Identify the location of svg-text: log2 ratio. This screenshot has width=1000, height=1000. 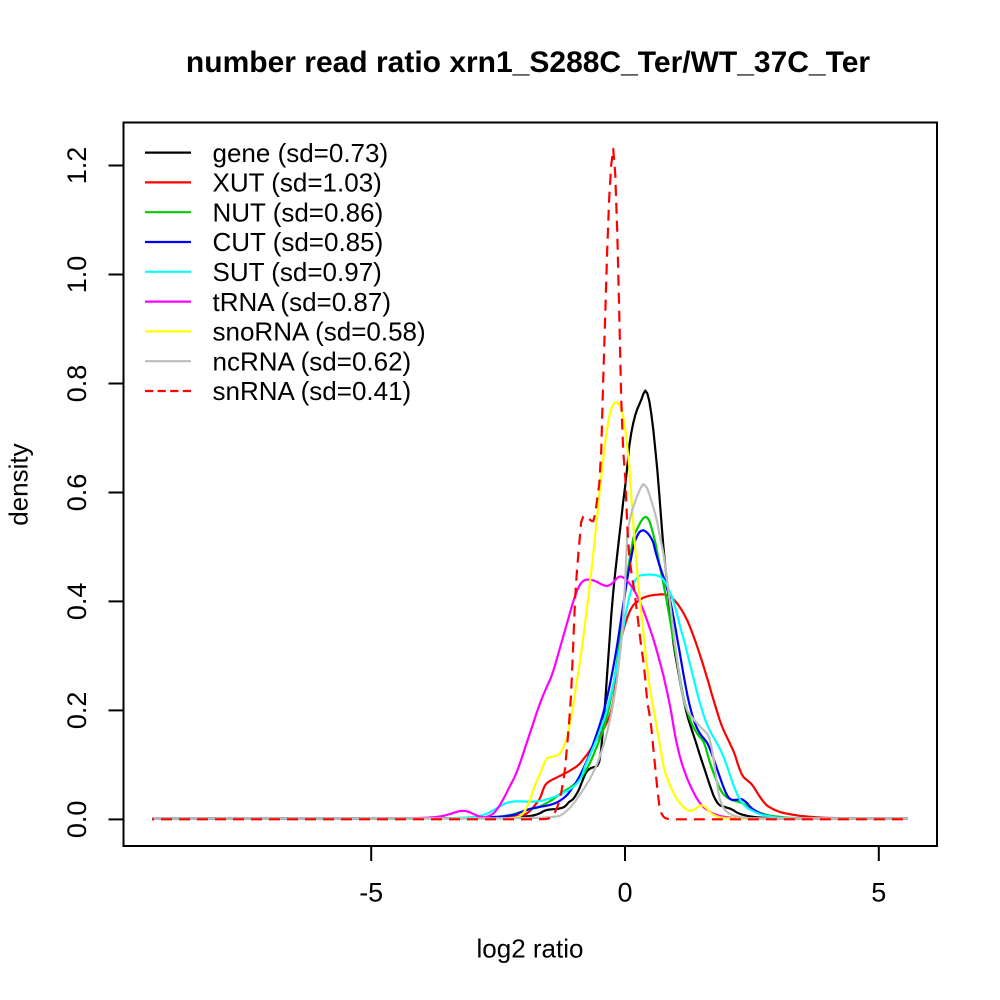
(530, 949).